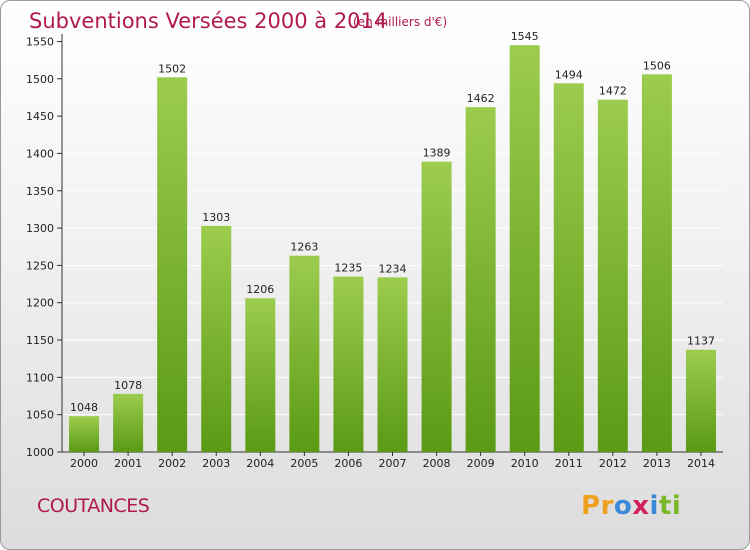 The width and height of the screenshot is (750, 550). I want to click on y-tick-label: 1150, so click(40, 340).